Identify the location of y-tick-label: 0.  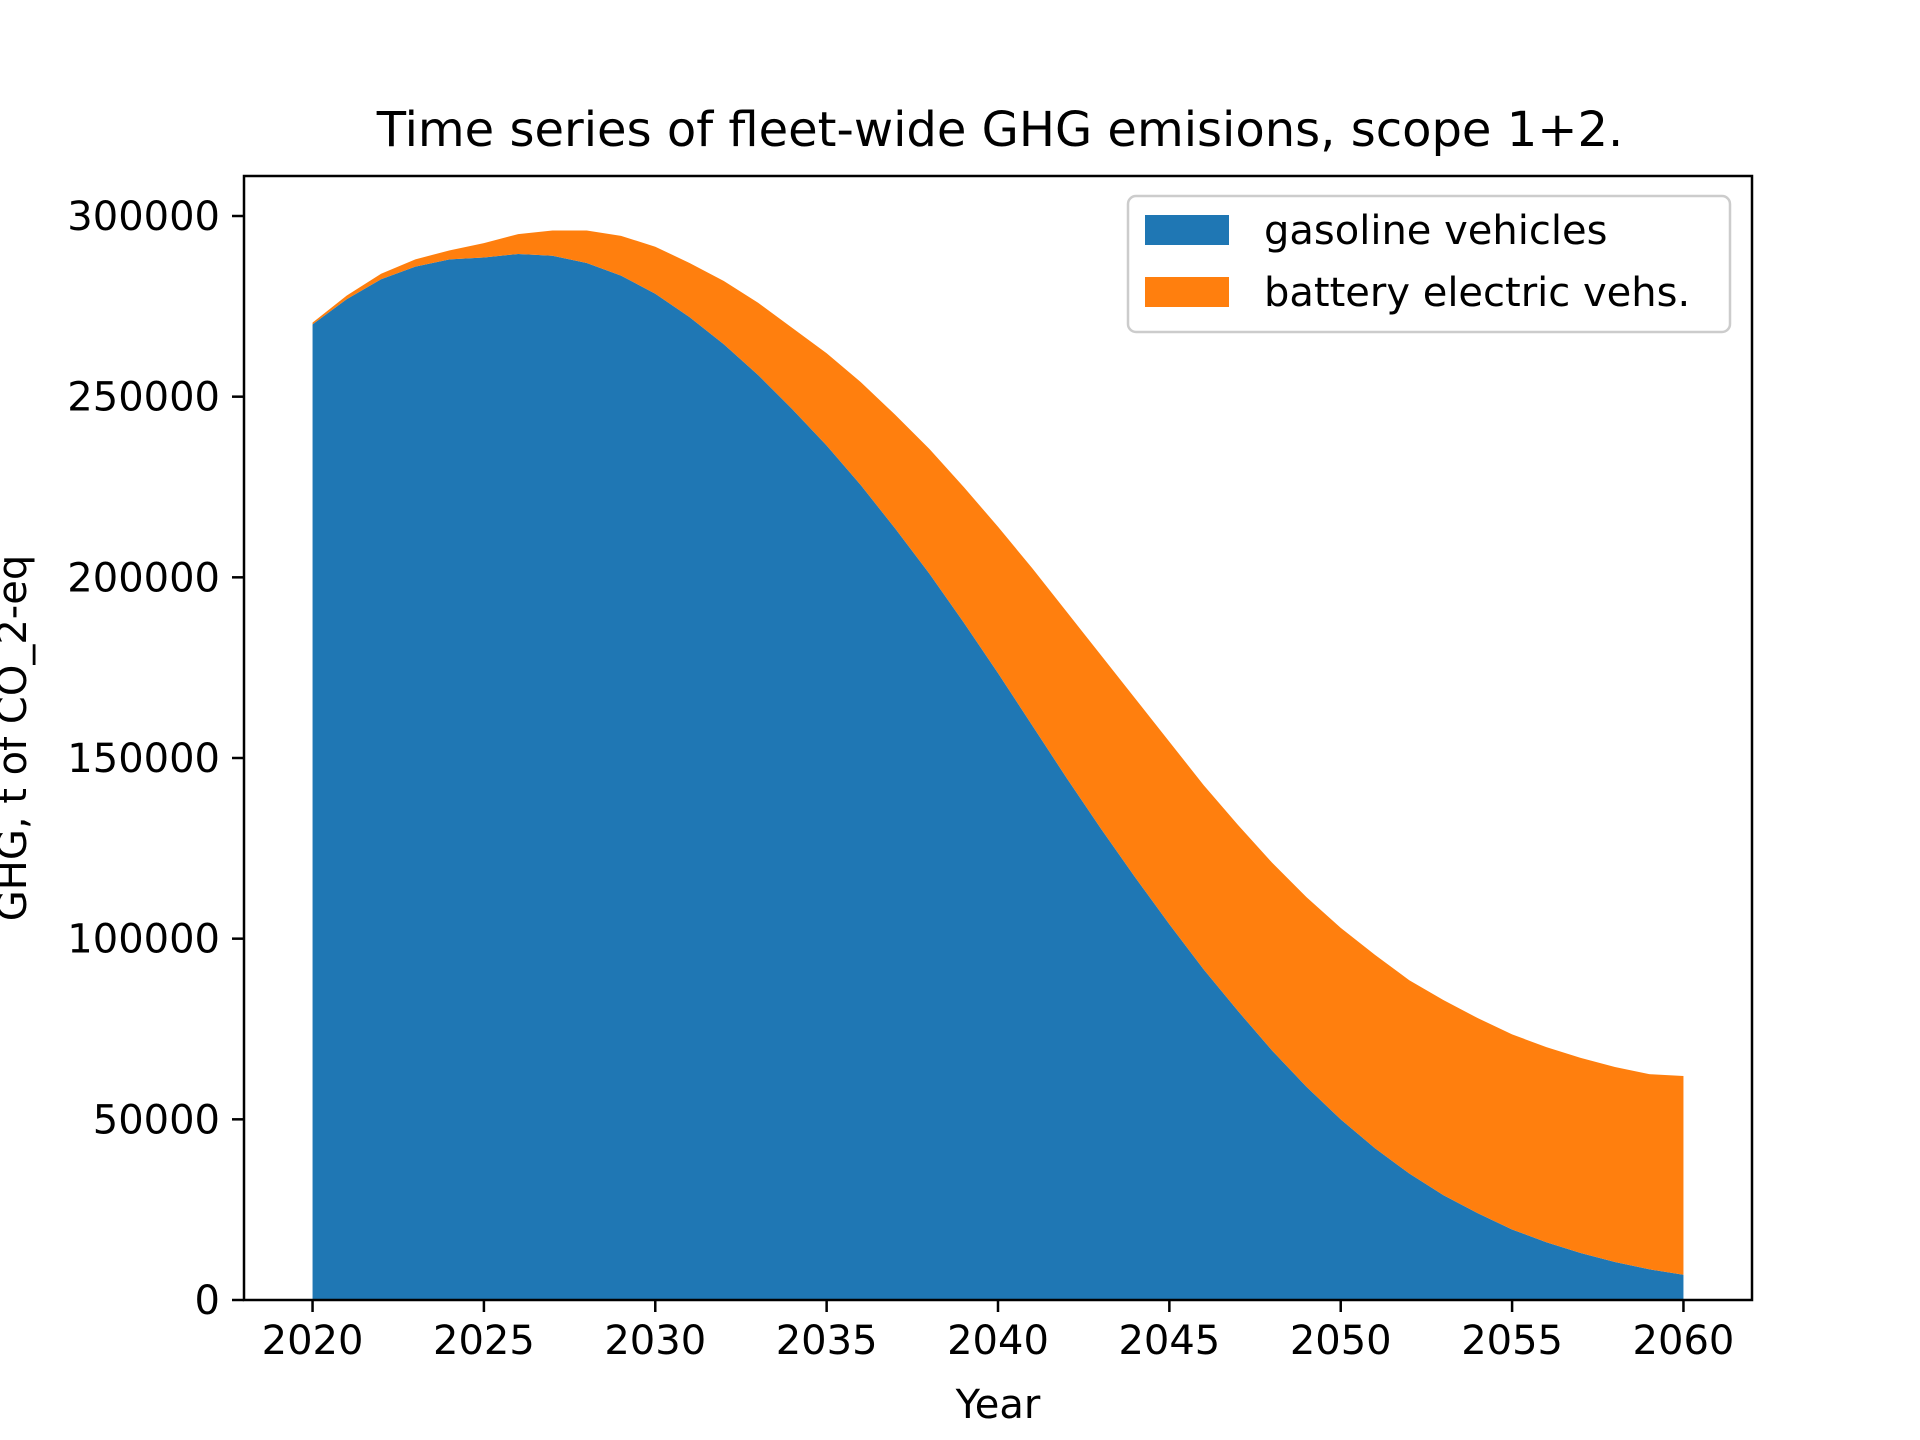
(207, 1301).